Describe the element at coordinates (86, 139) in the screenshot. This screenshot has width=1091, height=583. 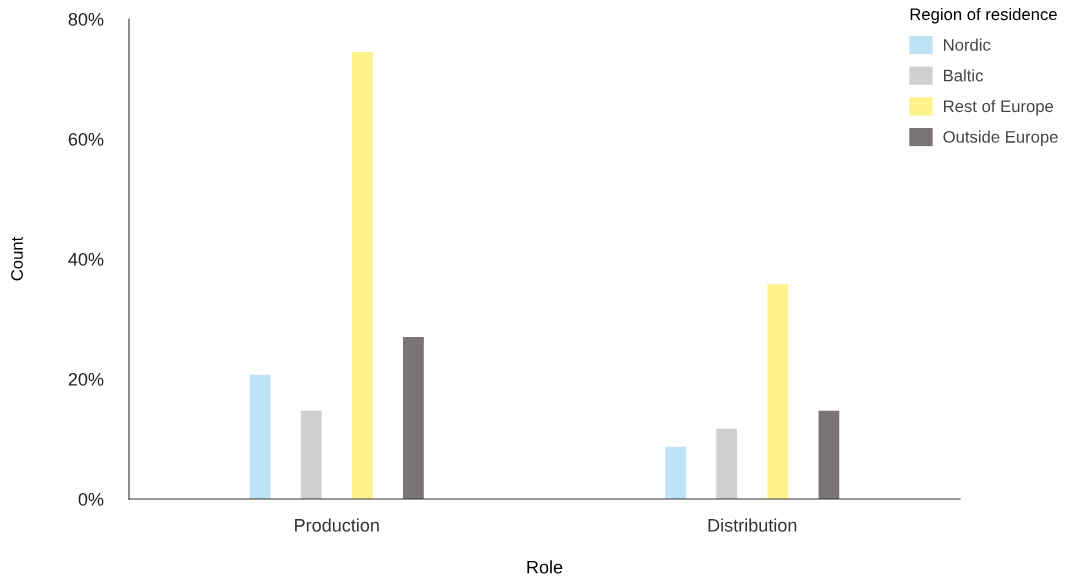
I see `y-tick-label: 60%` at that location.